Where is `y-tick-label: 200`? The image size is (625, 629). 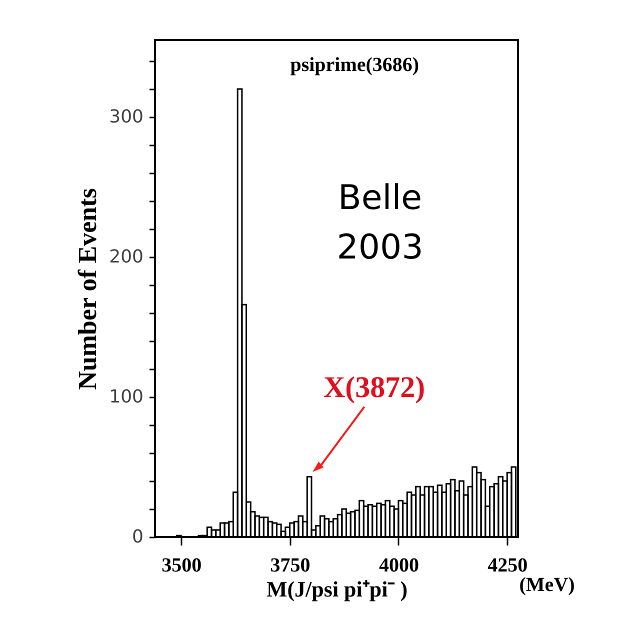 y-tick-label: 200 is located at coordinates (126, 257).